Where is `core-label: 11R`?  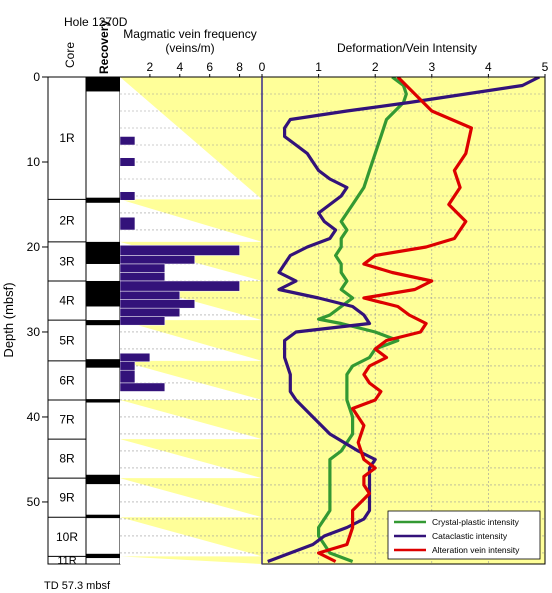 core-label: 11R is located at coordinates (66, 561).